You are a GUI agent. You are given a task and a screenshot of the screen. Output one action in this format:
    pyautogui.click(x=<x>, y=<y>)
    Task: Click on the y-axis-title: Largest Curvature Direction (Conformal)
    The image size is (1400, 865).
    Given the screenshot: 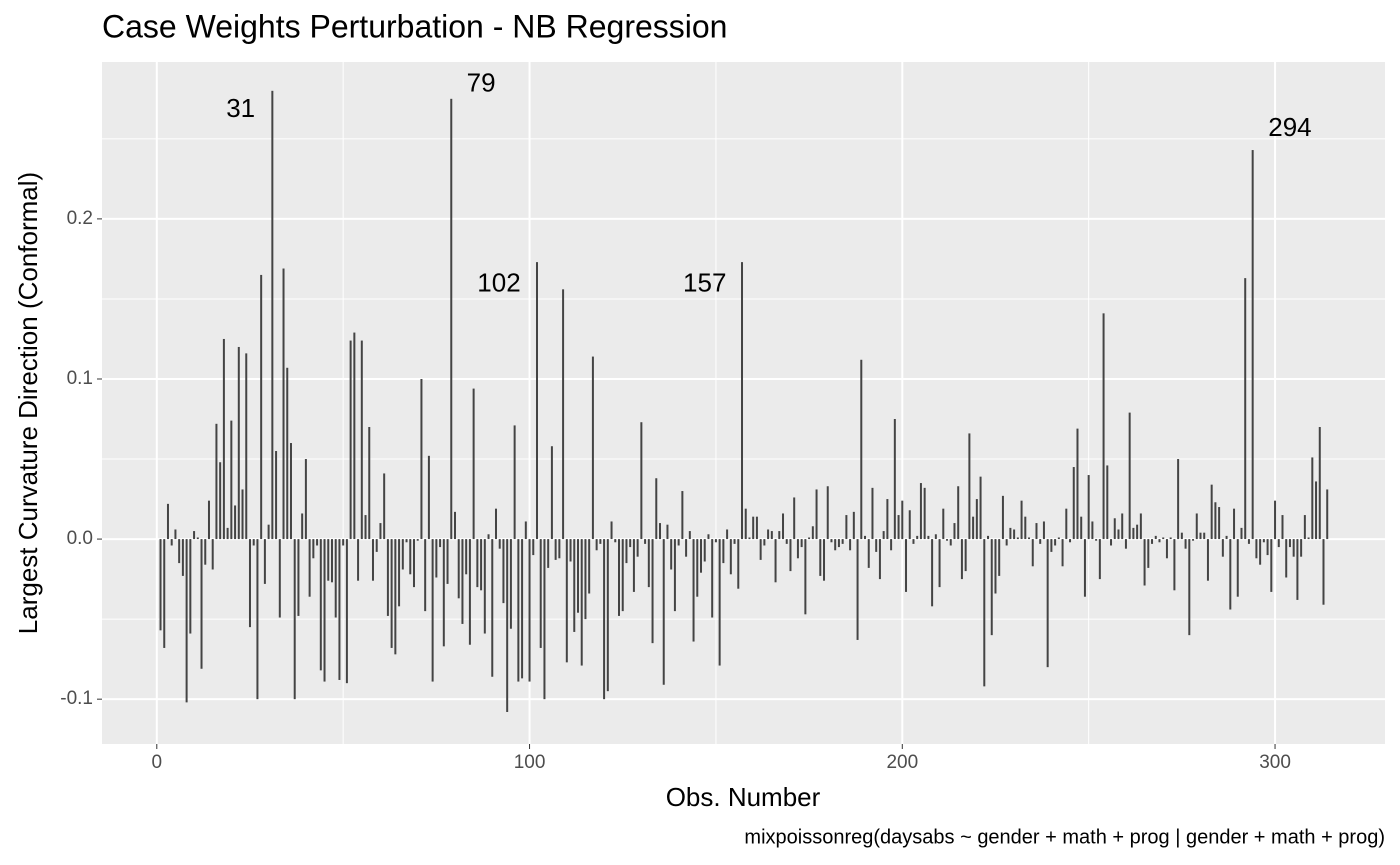 What is the action you would take?
    pyautogui.click(x=28, y=403)
    